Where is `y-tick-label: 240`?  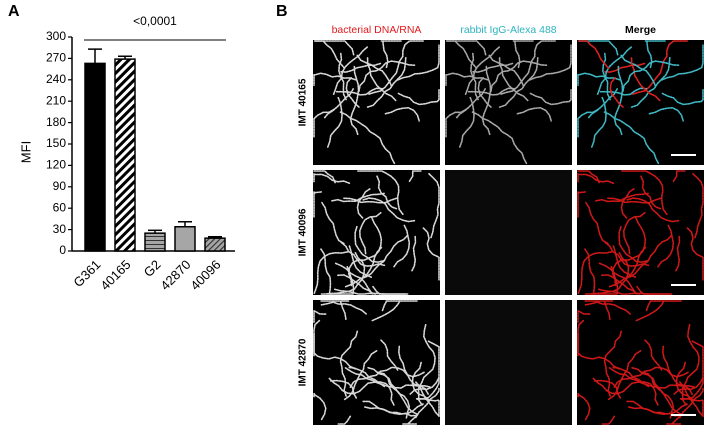
y-tick-label: 240 is located at coordinates (56, 79).